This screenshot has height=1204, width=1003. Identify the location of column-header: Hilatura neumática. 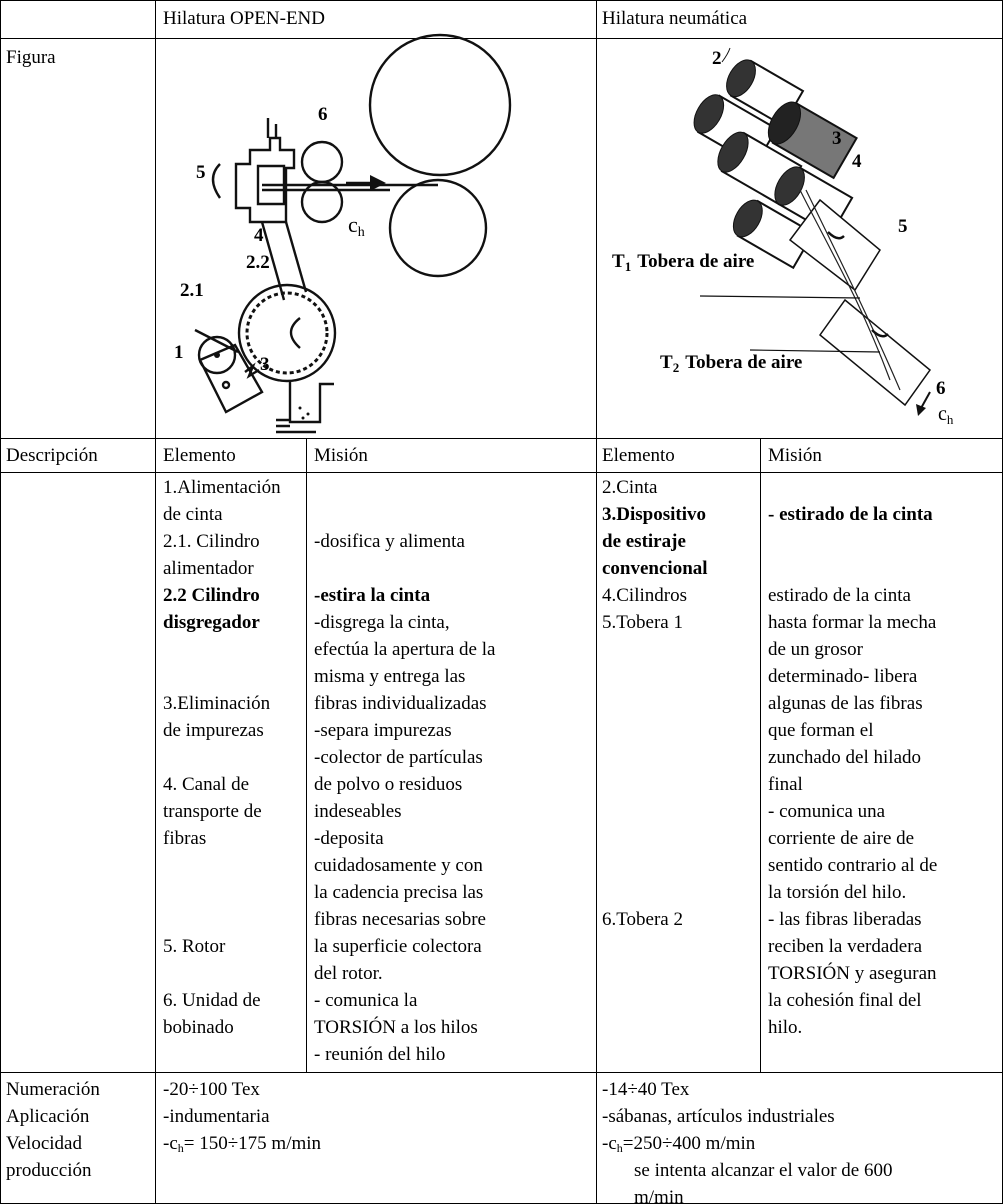
(675, 18).